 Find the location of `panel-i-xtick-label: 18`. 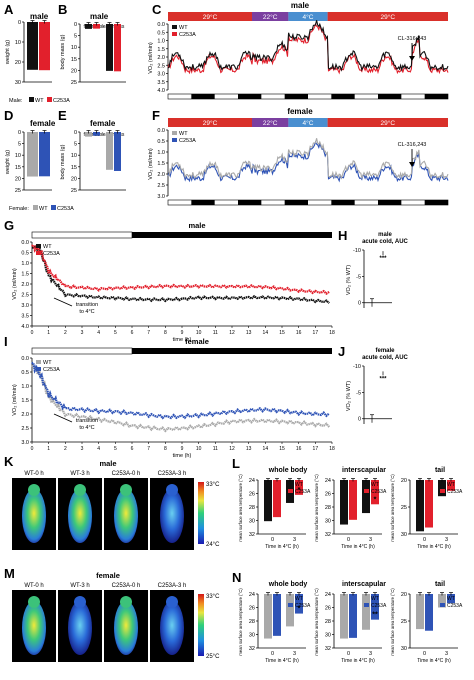

panel-i-xtick-label: 18 is located at coordinates (332, 449).